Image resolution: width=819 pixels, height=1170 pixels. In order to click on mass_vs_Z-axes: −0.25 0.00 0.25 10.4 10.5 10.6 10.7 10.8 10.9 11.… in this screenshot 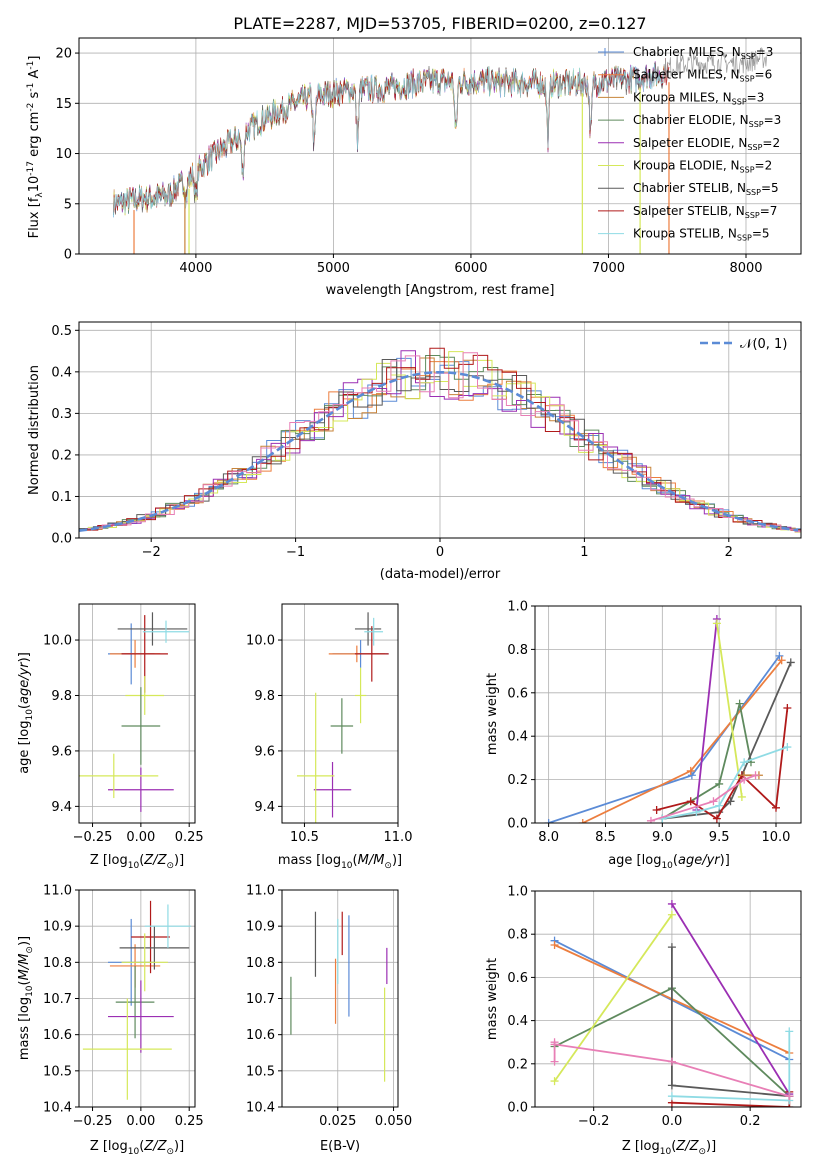, I will do `click(110, 1021)`.